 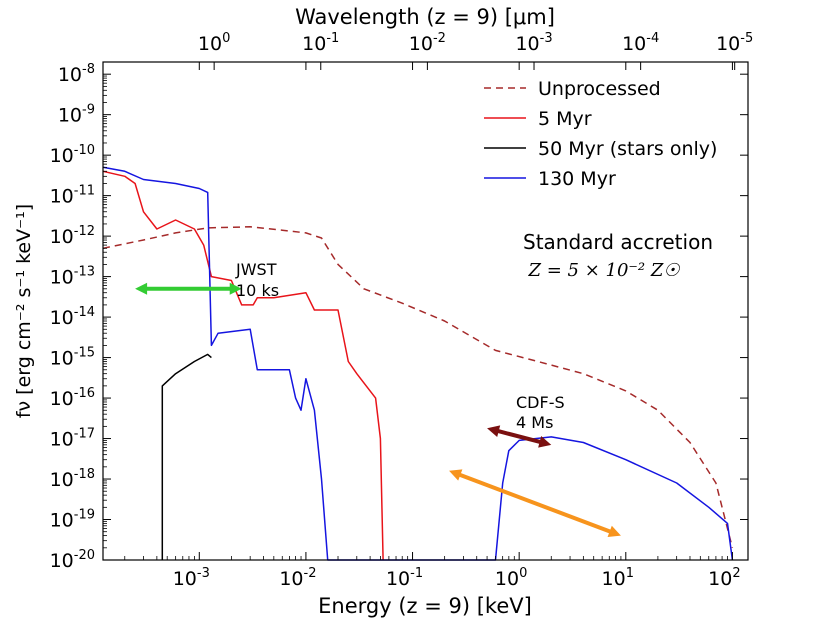 What do you see at coordinates (297, 578) in the screenshot?
I see `x-tick-label: 10⁻²` at bounding box center [297, 578].